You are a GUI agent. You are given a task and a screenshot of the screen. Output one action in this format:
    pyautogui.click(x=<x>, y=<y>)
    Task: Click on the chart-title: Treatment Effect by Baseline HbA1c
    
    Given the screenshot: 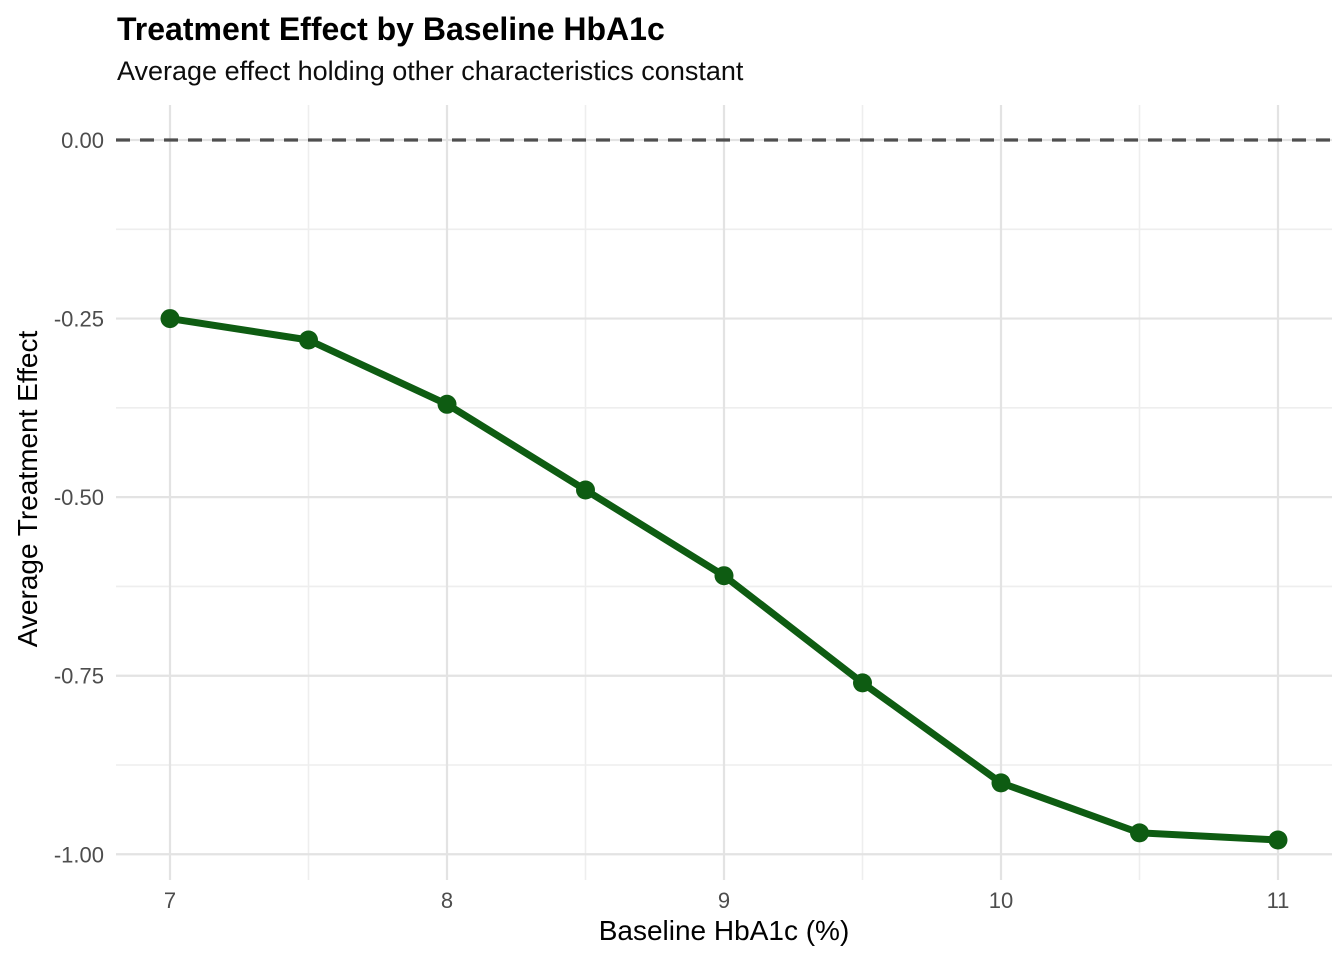 What is the action you would take?
    pyautogui.click(x=391, y=29)
    